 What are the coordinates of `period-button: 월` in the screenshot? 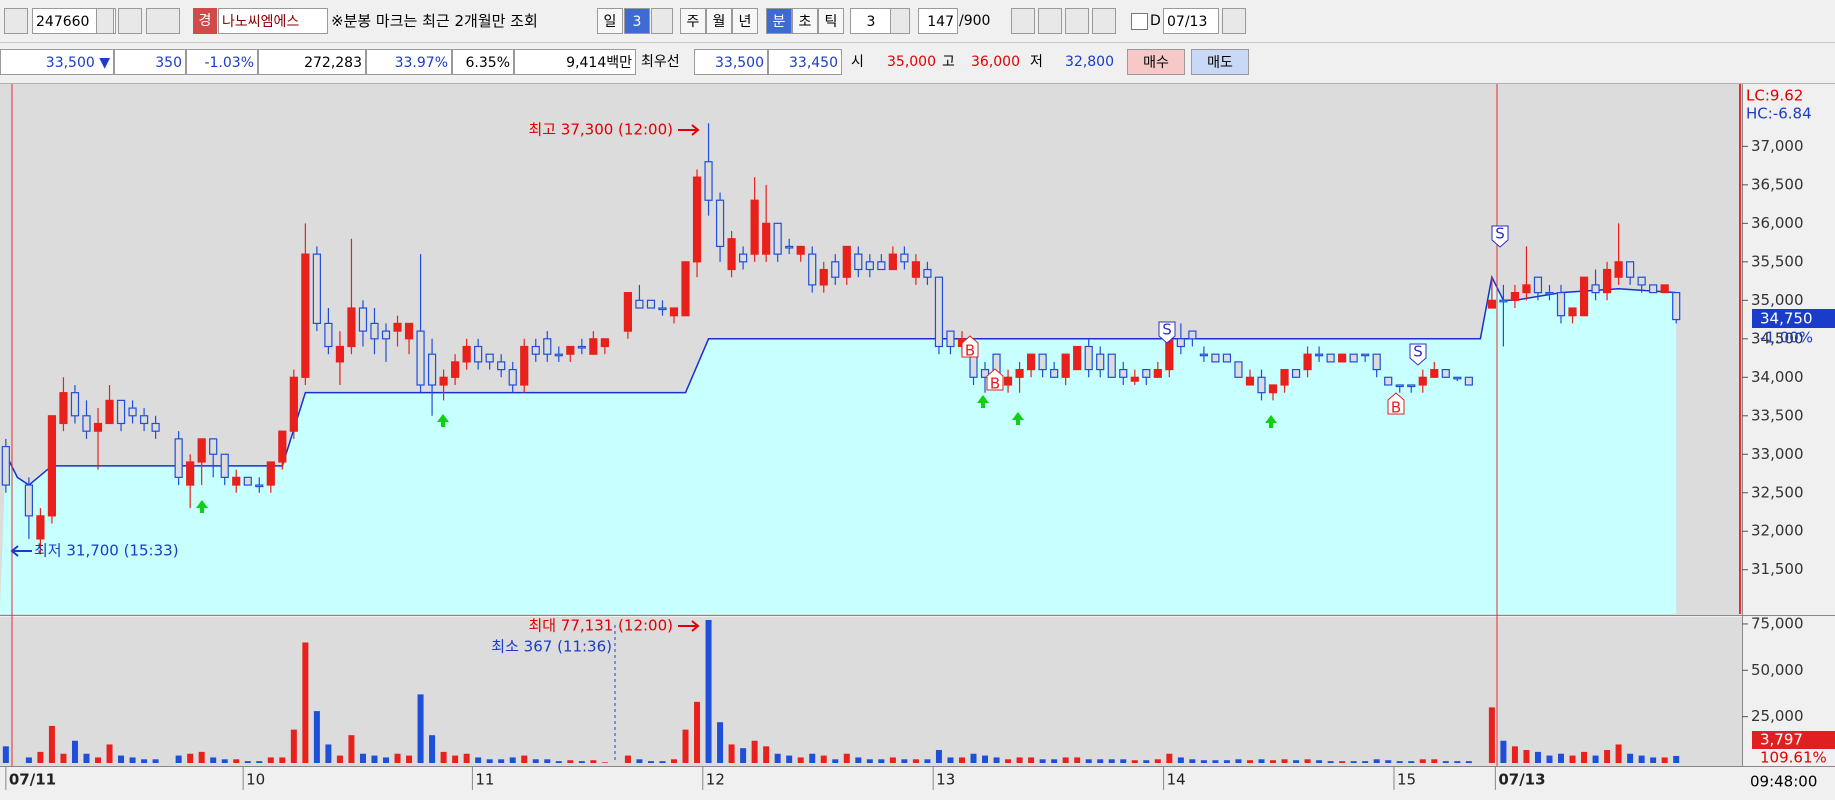 It's located at (719, 21).